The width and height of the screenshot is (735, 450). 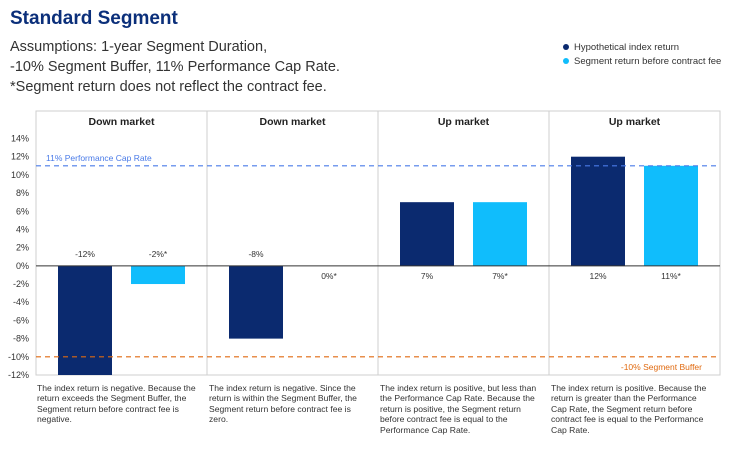 What do you see at coordinates (21, 339) in the screenshot?
I see `y-tick-label: -8%` at bounding box center [21, 339].